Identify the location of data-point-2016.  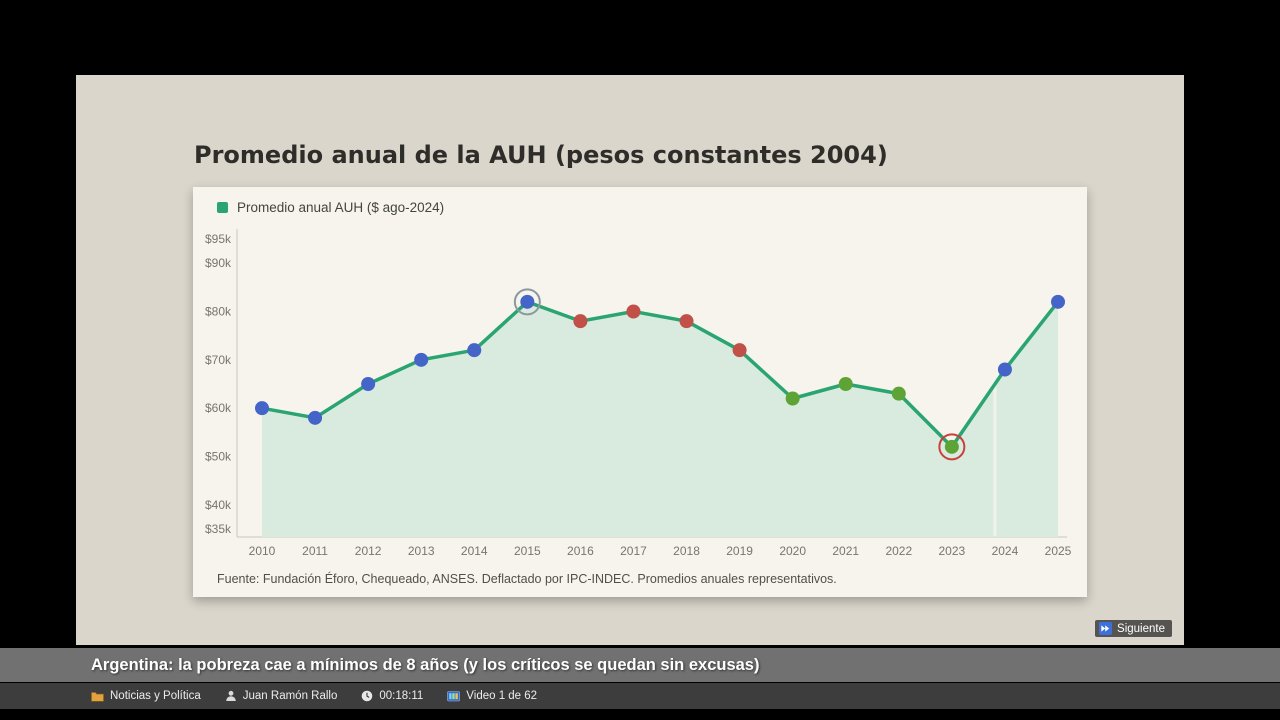
(580, 321).